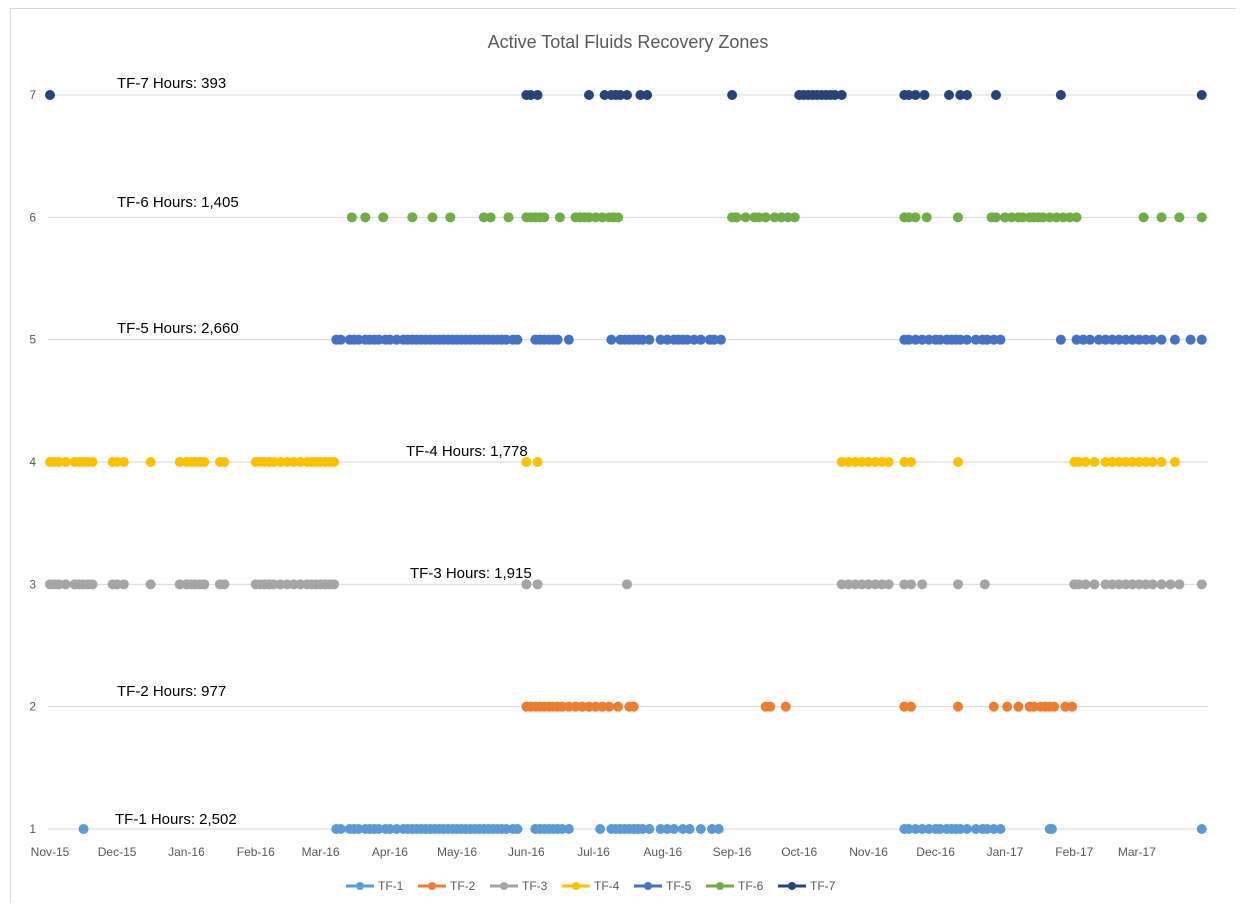  What do you see at coordinates (171, 83) in the screenshot?
I see `annotation-tf-7: TF-7 Hours: 393` at bounding box center [171, 83].